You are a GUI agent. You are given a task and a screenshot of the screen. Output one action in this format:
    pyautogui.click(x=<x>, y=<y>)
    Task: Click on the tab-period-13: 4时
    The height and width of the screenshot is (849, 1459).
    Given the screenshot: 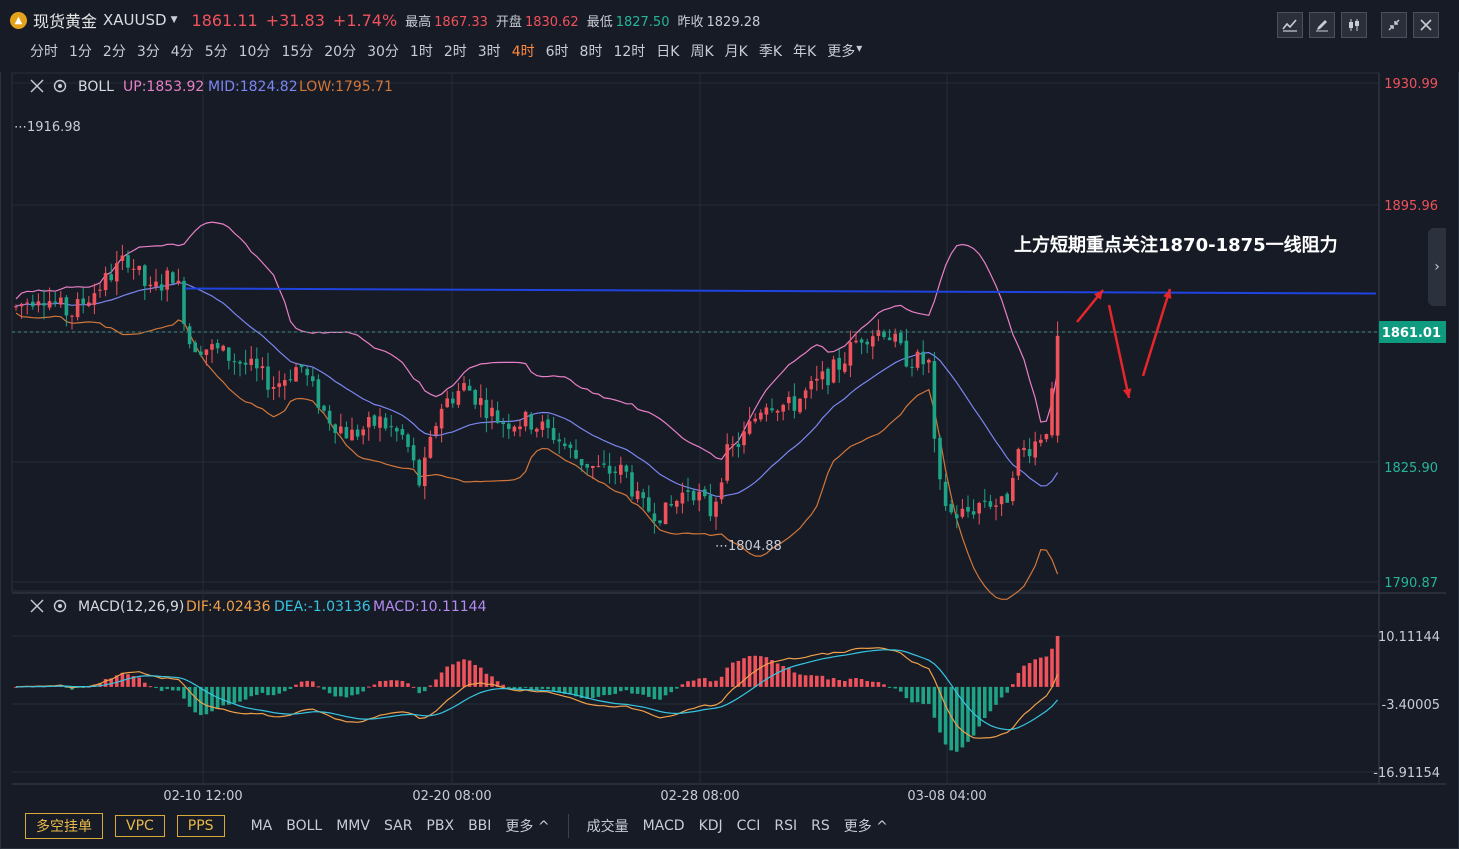 What is the action you would take?
    pyautogui.click(x=523, y=52)
    